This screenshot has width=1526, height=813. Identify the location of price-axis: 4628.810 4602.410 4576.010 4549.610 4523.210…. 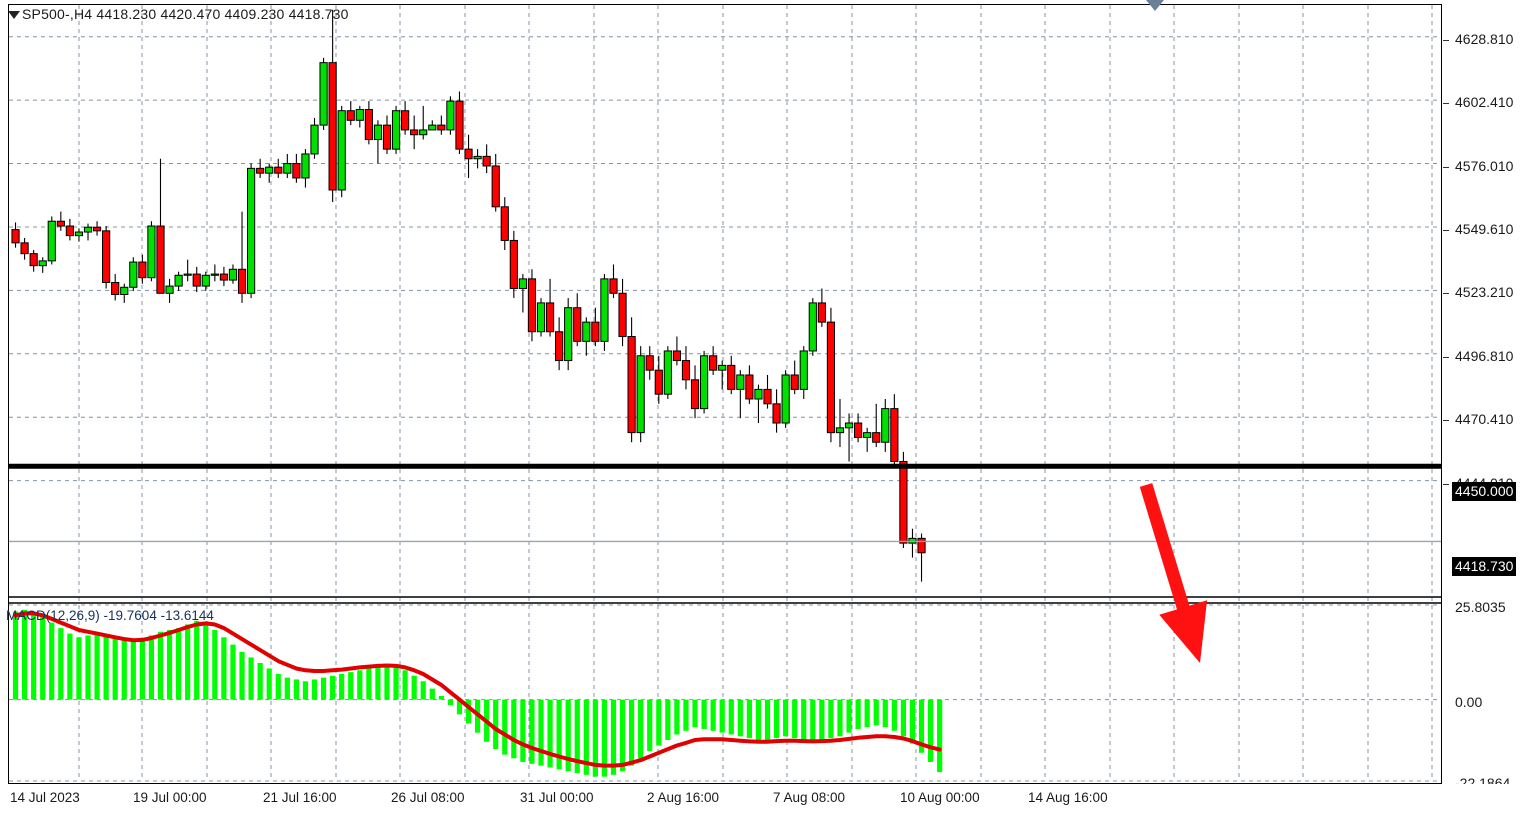
(1484, 397).